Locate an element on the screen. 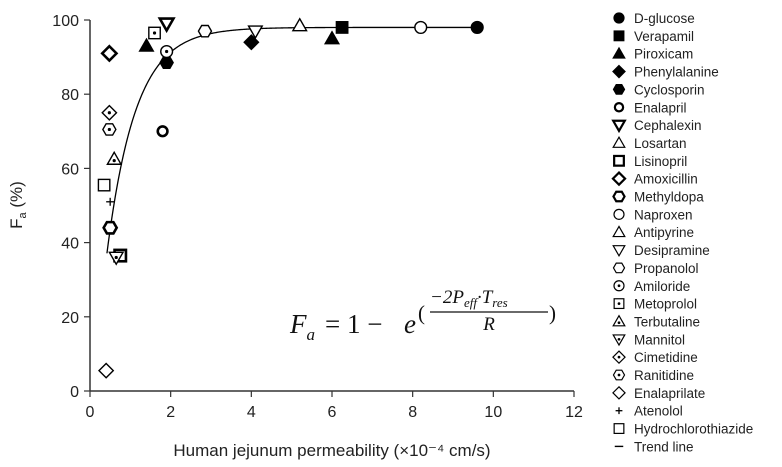 Image resolution: width=782 pixels, height=467 pixels. legend-label: Cephalexin is located at coordinates (668, 125).